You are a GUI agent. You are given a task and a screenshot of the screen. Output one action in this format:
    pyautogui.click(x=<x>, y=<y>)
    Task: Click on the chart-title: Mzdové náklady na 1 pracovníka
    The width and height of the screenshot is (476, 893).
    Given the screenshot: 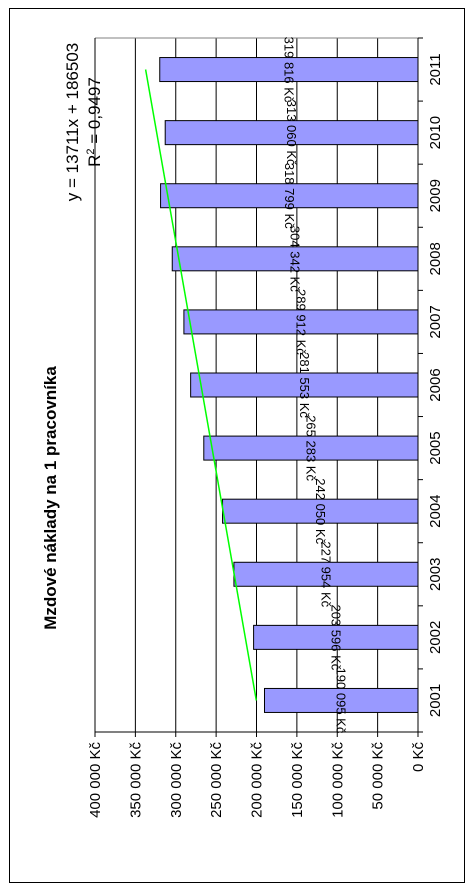 What is the action you would take?
    pyautogui.click(x=50, y=498)
    